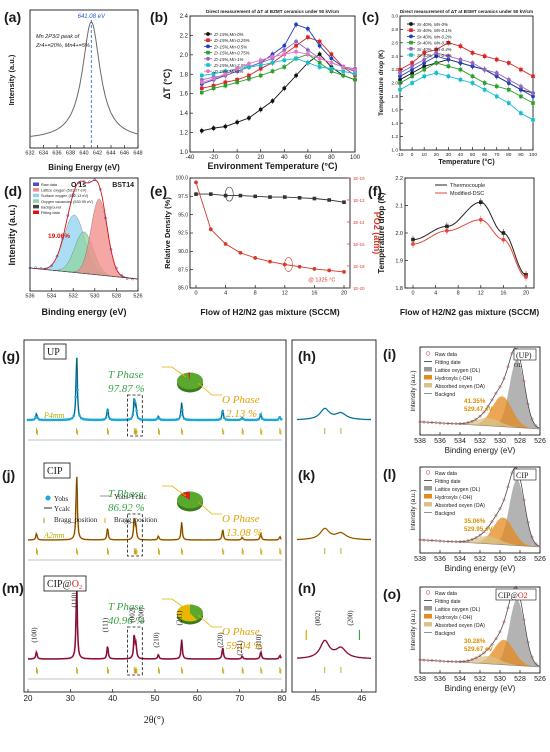 This screenshot has width=550, height=752. Describe the element at coordinates (136, 520) in the screenshot. I see `xrd-legend-bragg2: Bragg_position` at that location.